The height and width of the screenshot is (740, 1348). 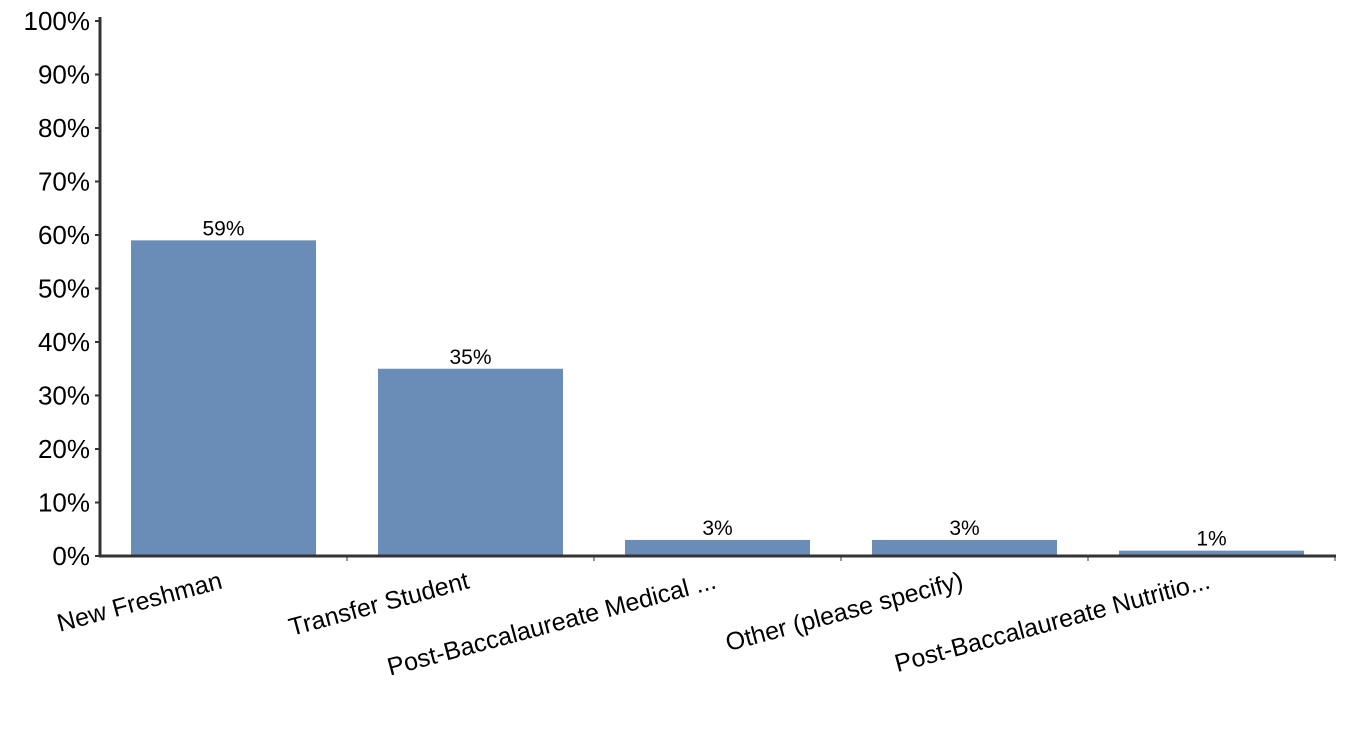 I want to click on data-label: 1%, so click(x=1211, y=539).